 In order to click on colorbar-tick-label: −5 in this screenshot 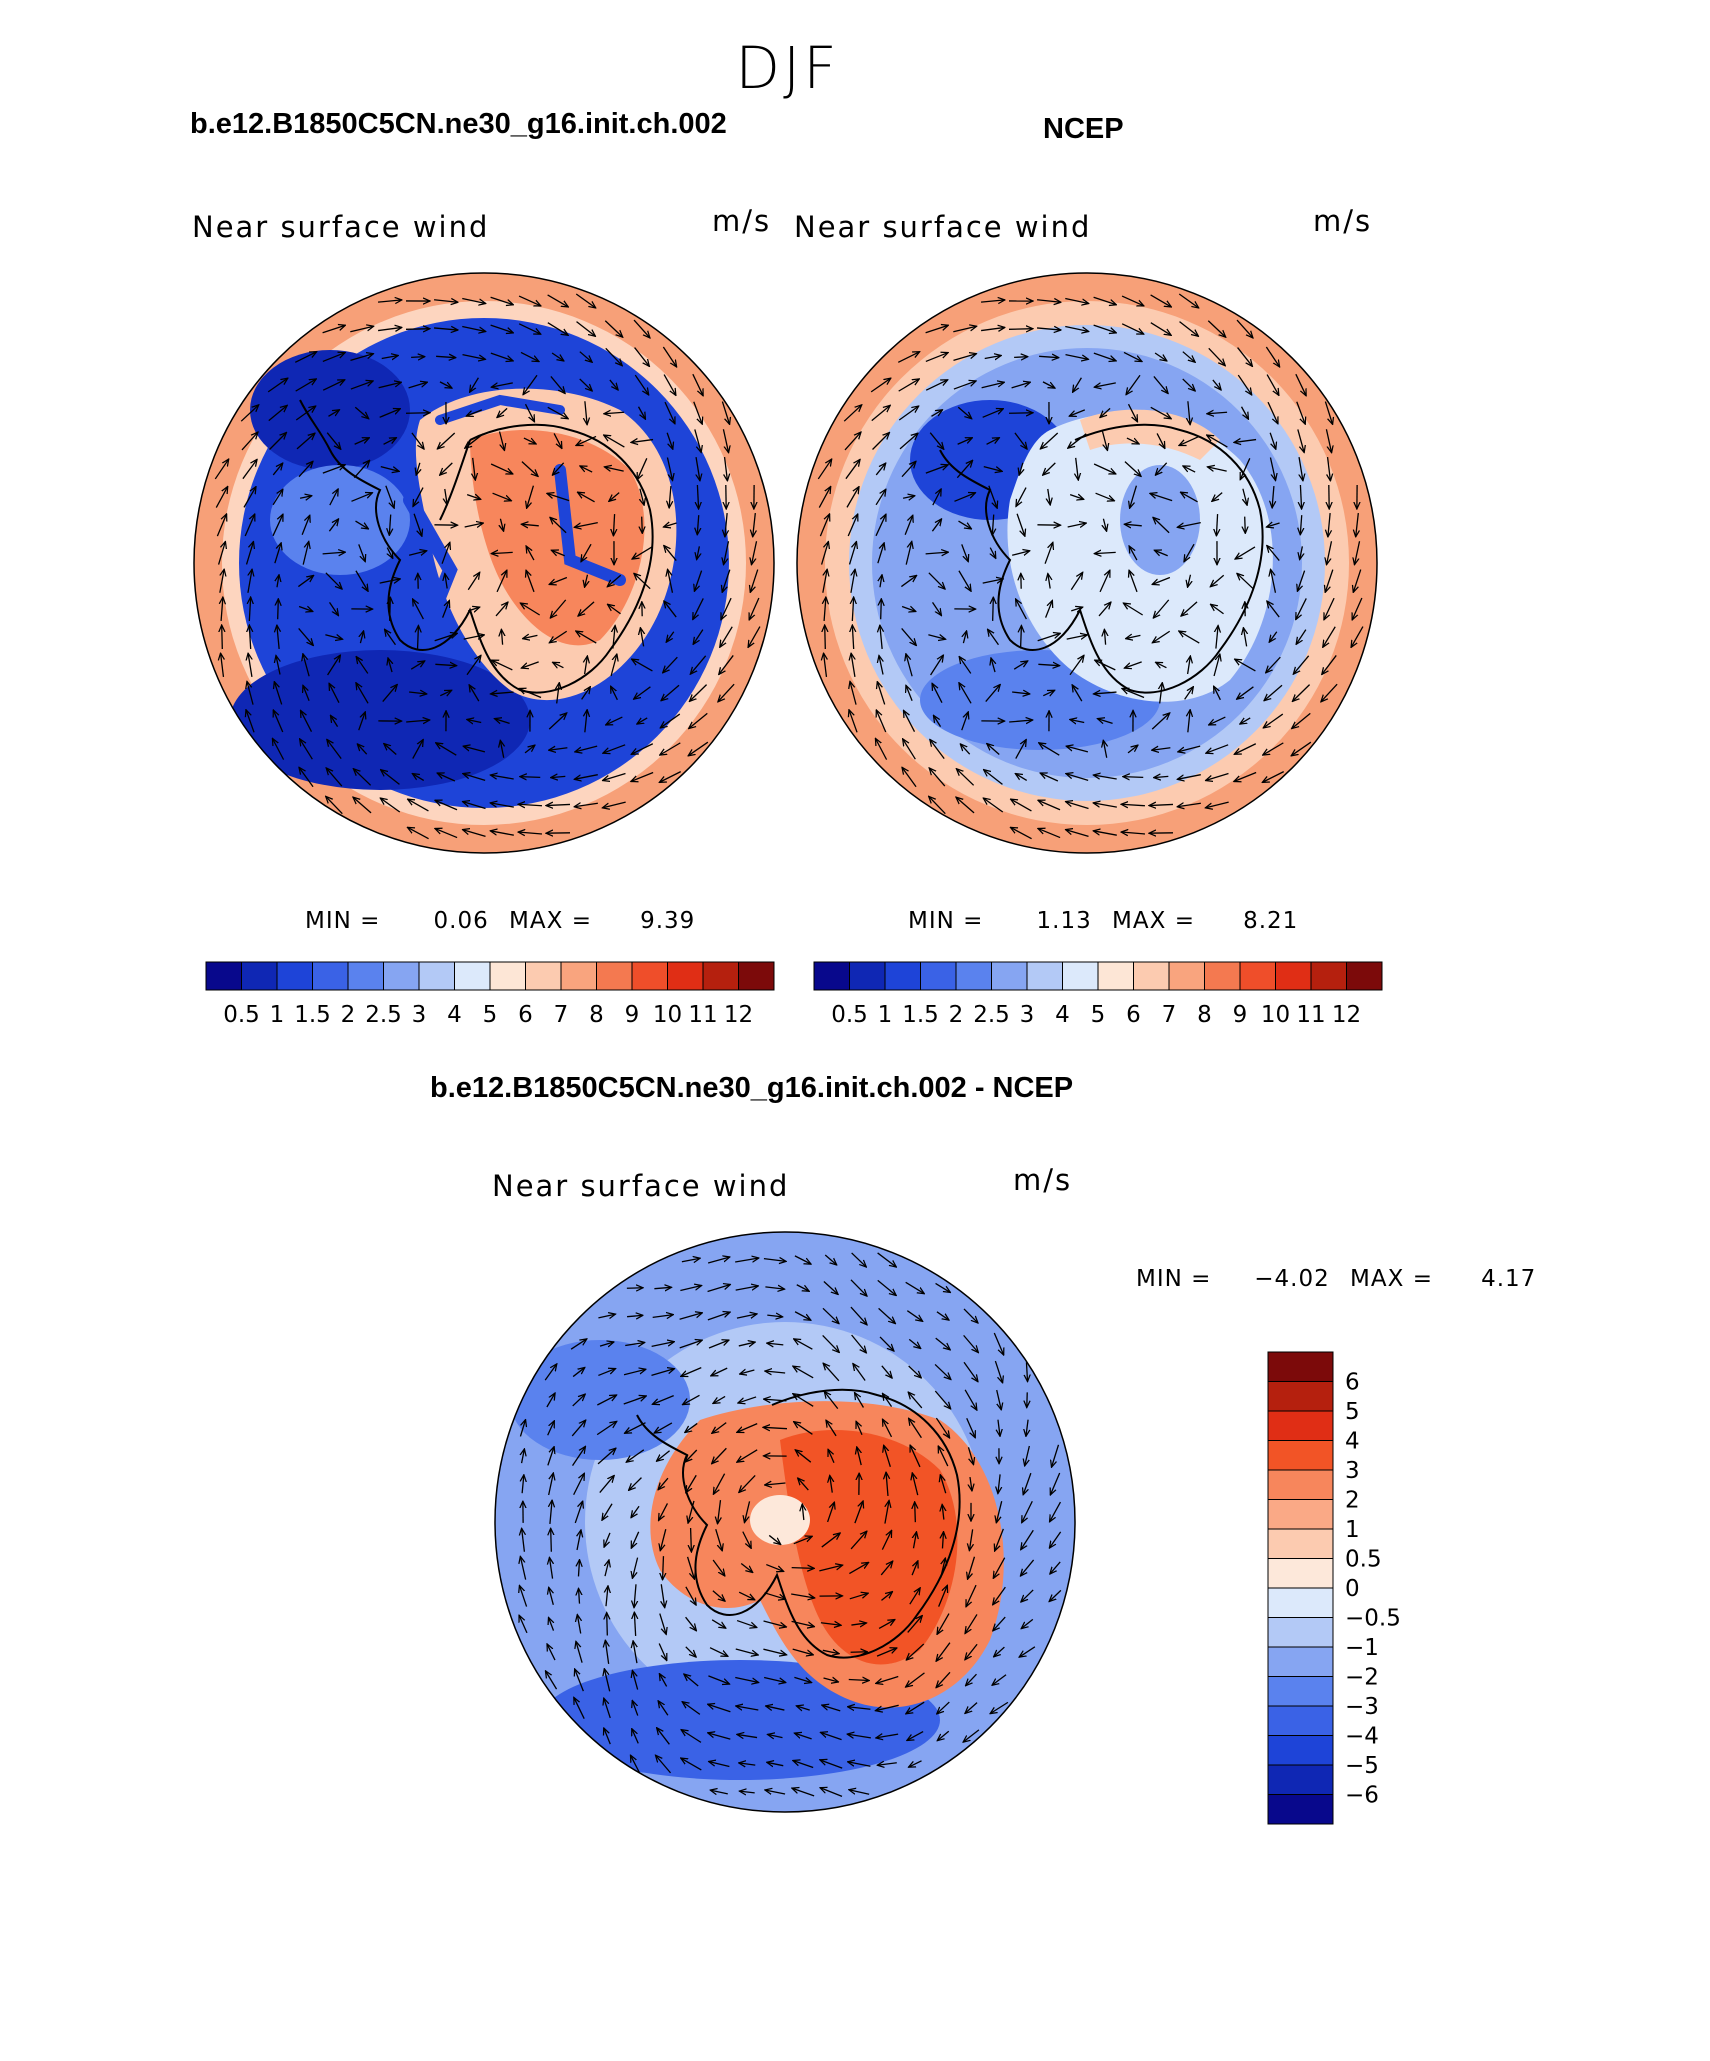, I will do `click(1362, 1766)`.